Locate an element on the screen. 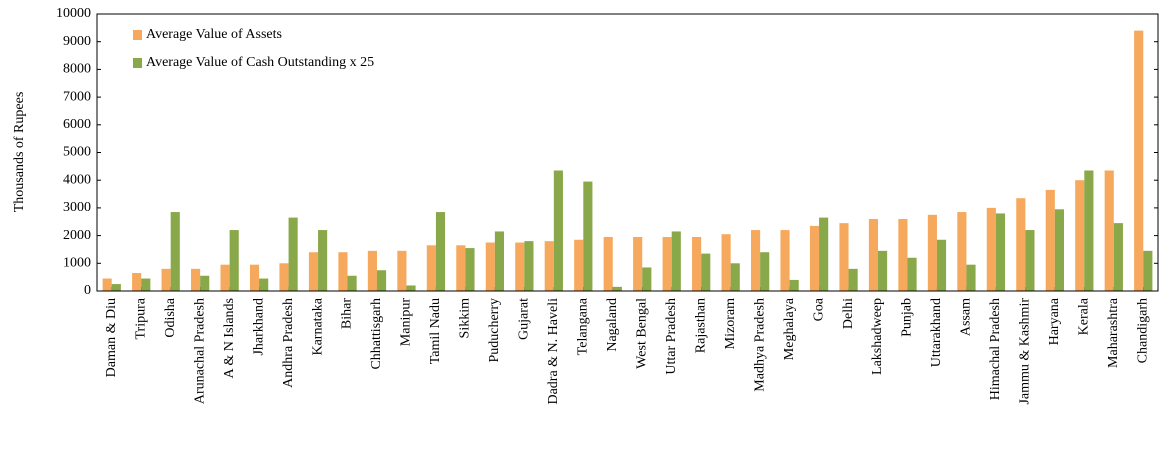 Image resolution: width=1163 pixels, height=461 pixels. x-tick-label: Uttarakhand is located at coordinates (936, 332).